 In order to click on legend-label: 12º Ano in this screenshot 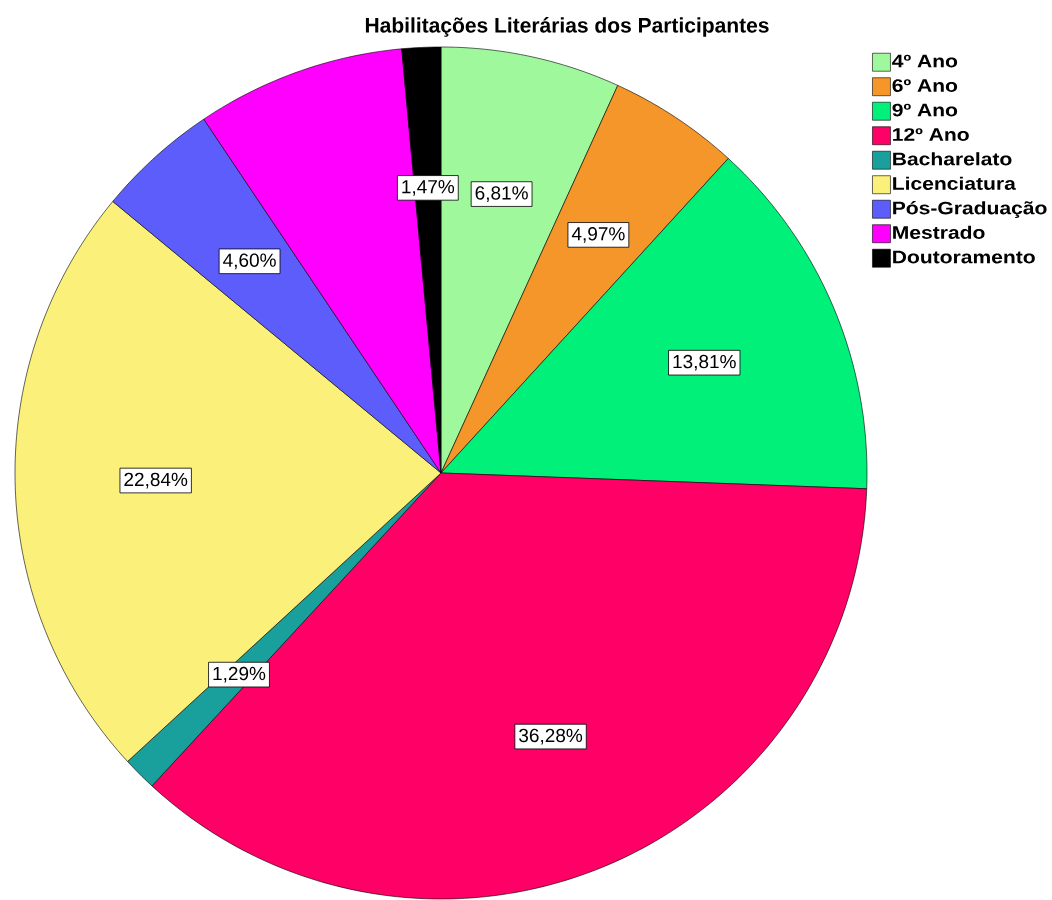, I will do `click(931, 134)`.